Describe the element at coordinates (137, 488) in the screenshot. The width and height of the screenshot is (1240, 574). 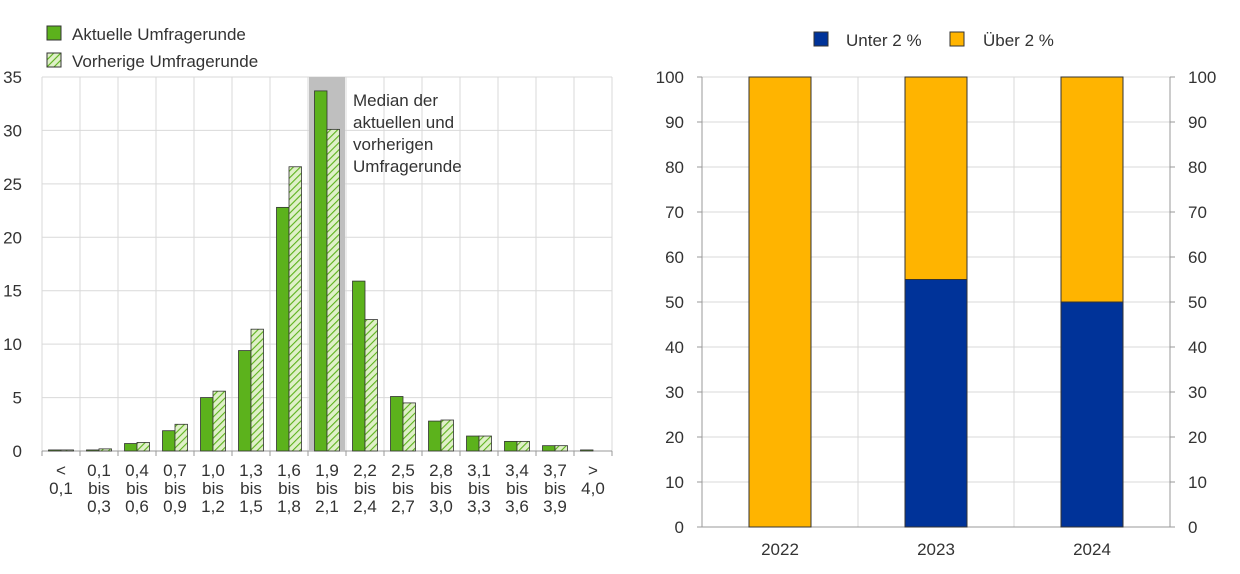
I see `x-tick-label: 0,4 bis 0,6` at that location.